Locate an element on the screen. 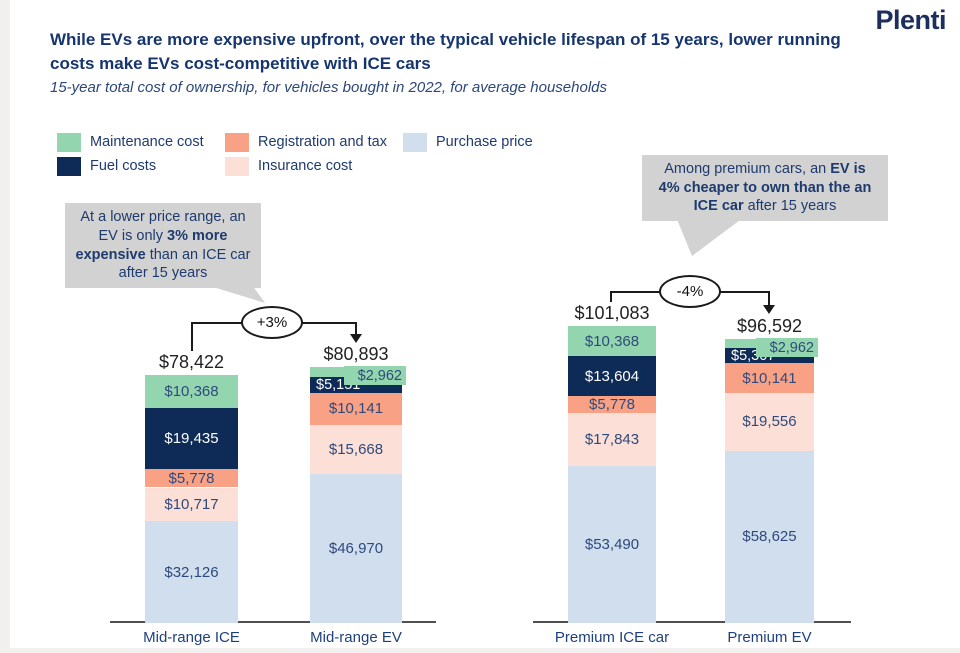 The height and width of the screenshot is (653, 960). bracket-arrow-shaft-mid-range is located at coordinates (356, 328).